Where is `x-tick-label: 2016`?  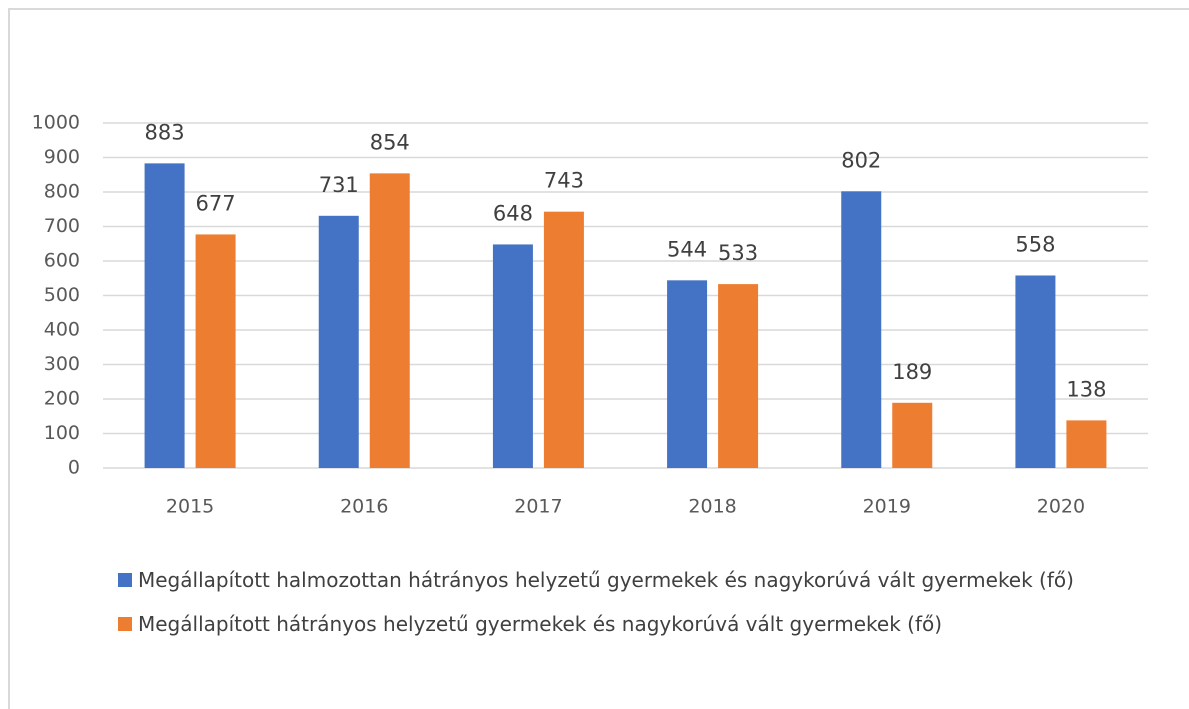 x-tick-label: 2016 is located at coordinates (364, 507).